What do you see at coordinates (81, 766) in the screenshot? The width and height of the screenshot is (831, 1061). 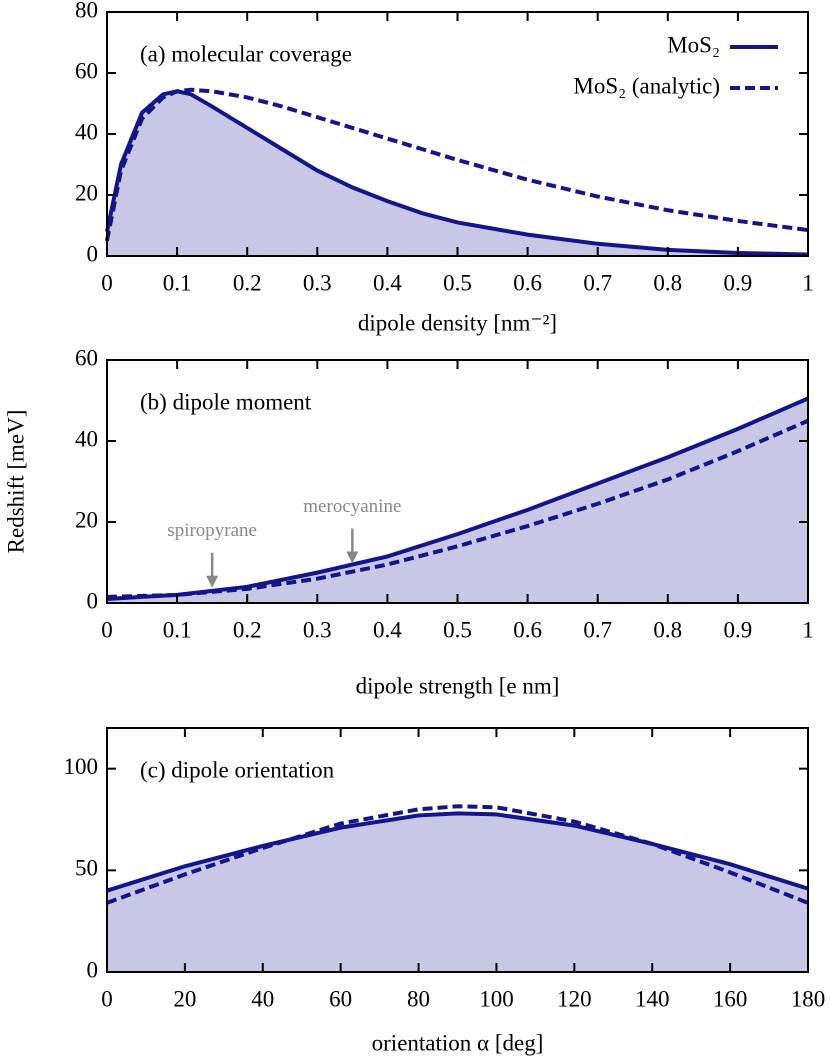 I see `y-tick-label: 100` at bounding box center [81, 766].